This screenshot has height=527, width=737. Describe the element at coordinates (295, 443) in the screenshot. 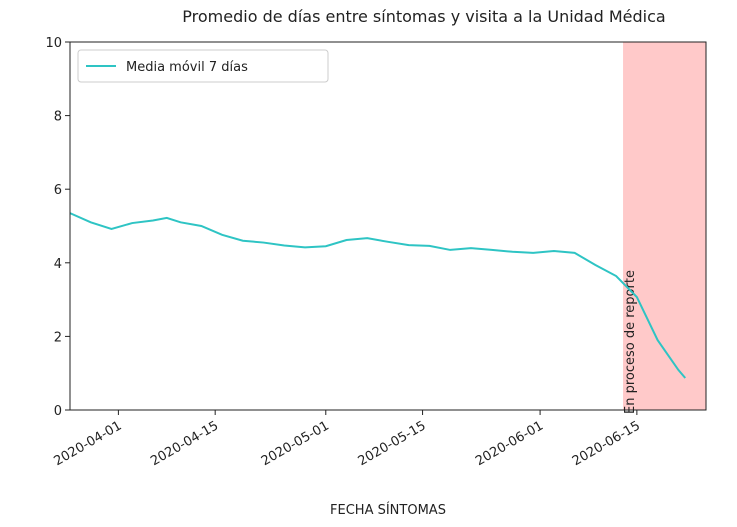

I see `x-tick-label: 2020-05-01` at that location.